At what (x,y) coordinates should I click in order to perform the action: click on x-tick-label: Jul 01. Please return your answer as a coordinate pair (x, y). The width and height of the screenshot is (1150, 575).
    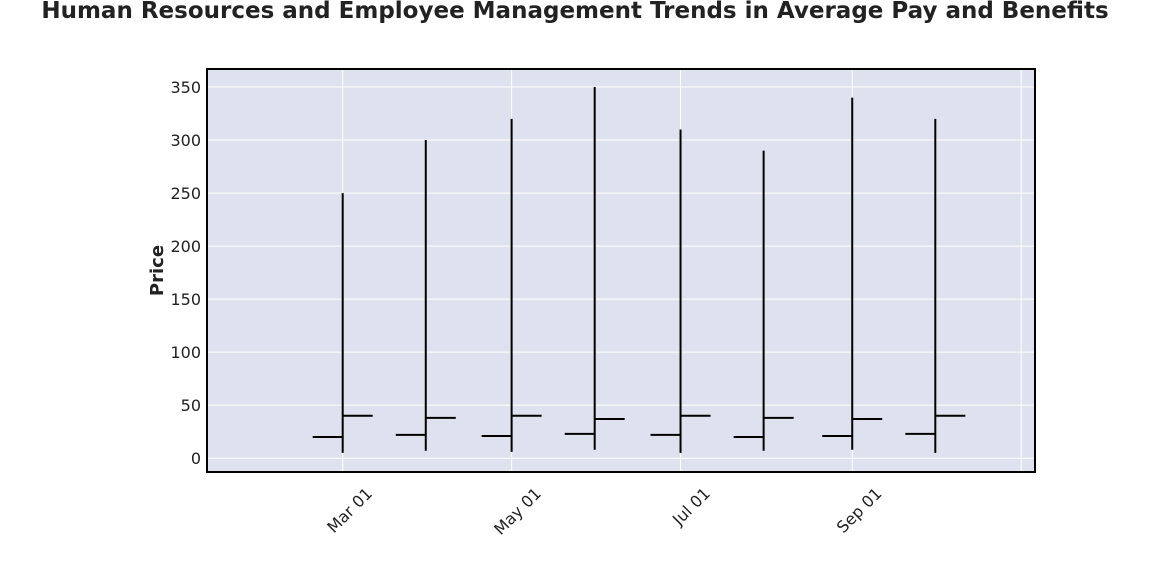
    Looking at the image, I should click on (691, 507).